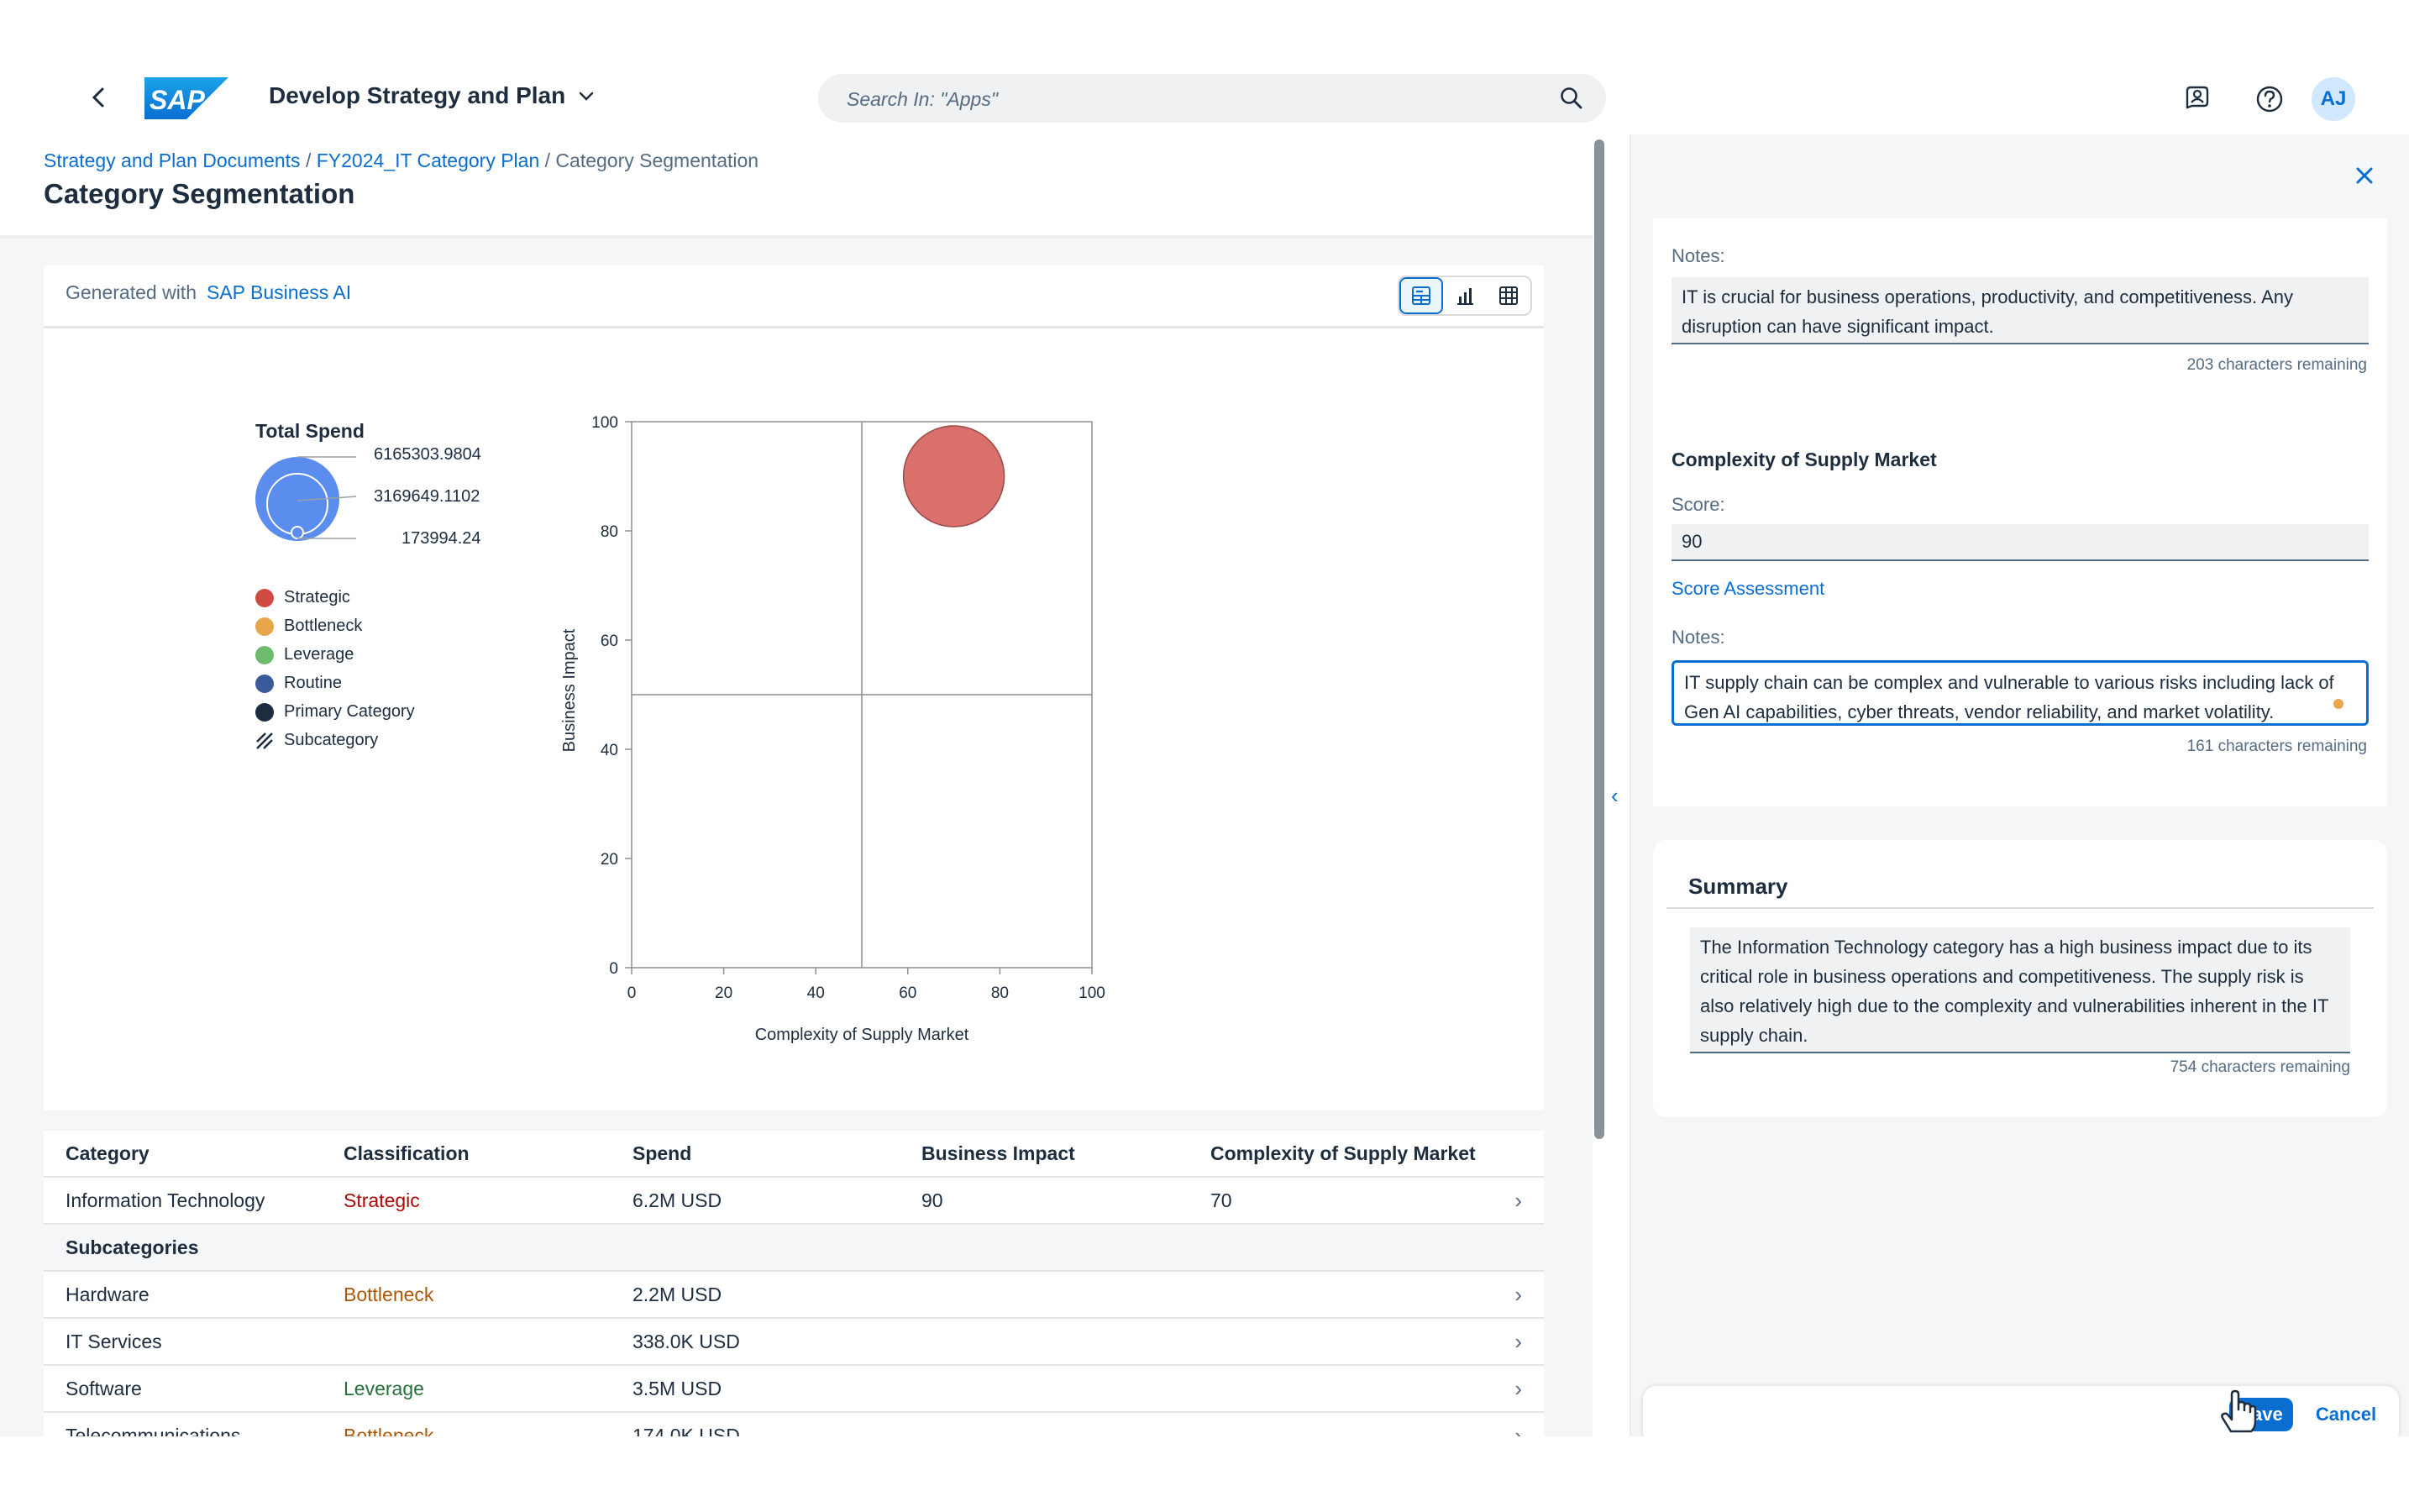  I want to click on table-view-icon, so click(1509, 295).